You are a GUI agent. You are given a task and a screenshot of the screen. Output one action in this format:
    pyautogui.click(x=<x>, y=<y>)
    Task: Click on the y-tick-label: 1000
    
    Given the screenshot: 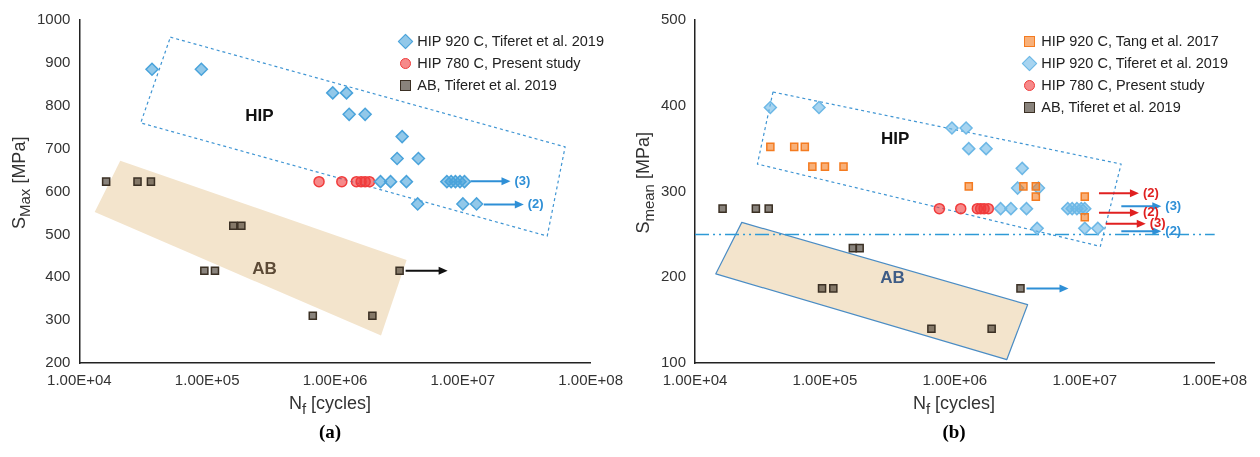 What is the action you would take?
    pyautogui.click(x=53, y=19)
    